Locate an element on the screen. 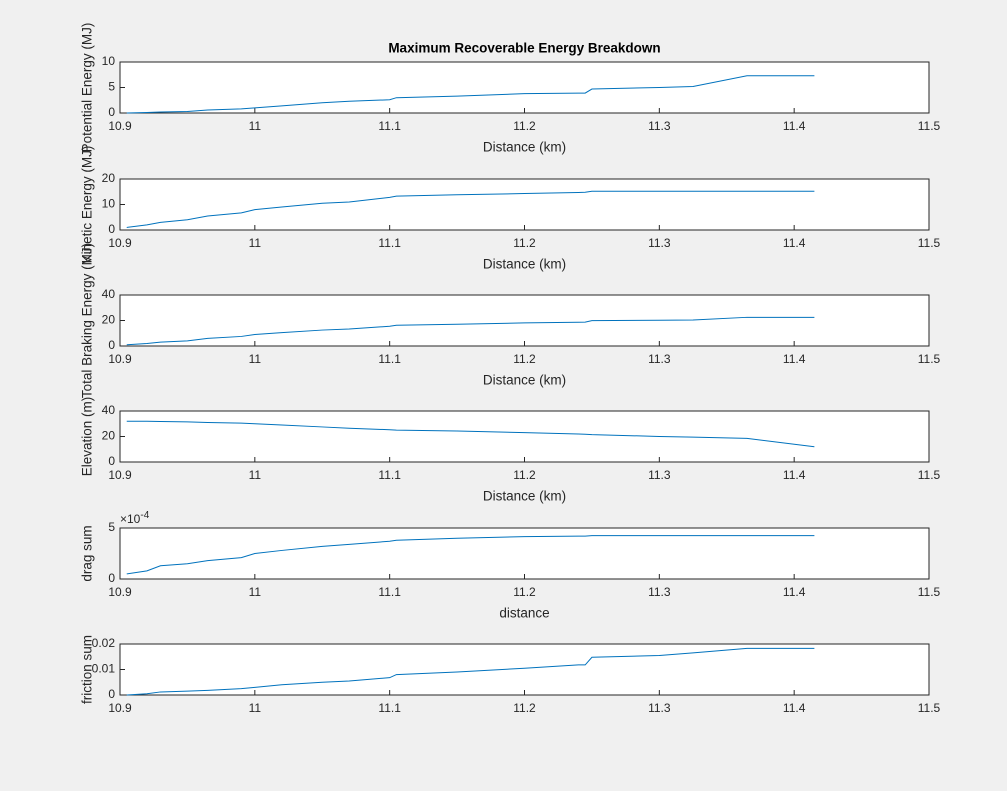 Image resolution: width=1007 pixels, height=791 pixels. exponent-power: -4 is located at coordinates (144, 515).